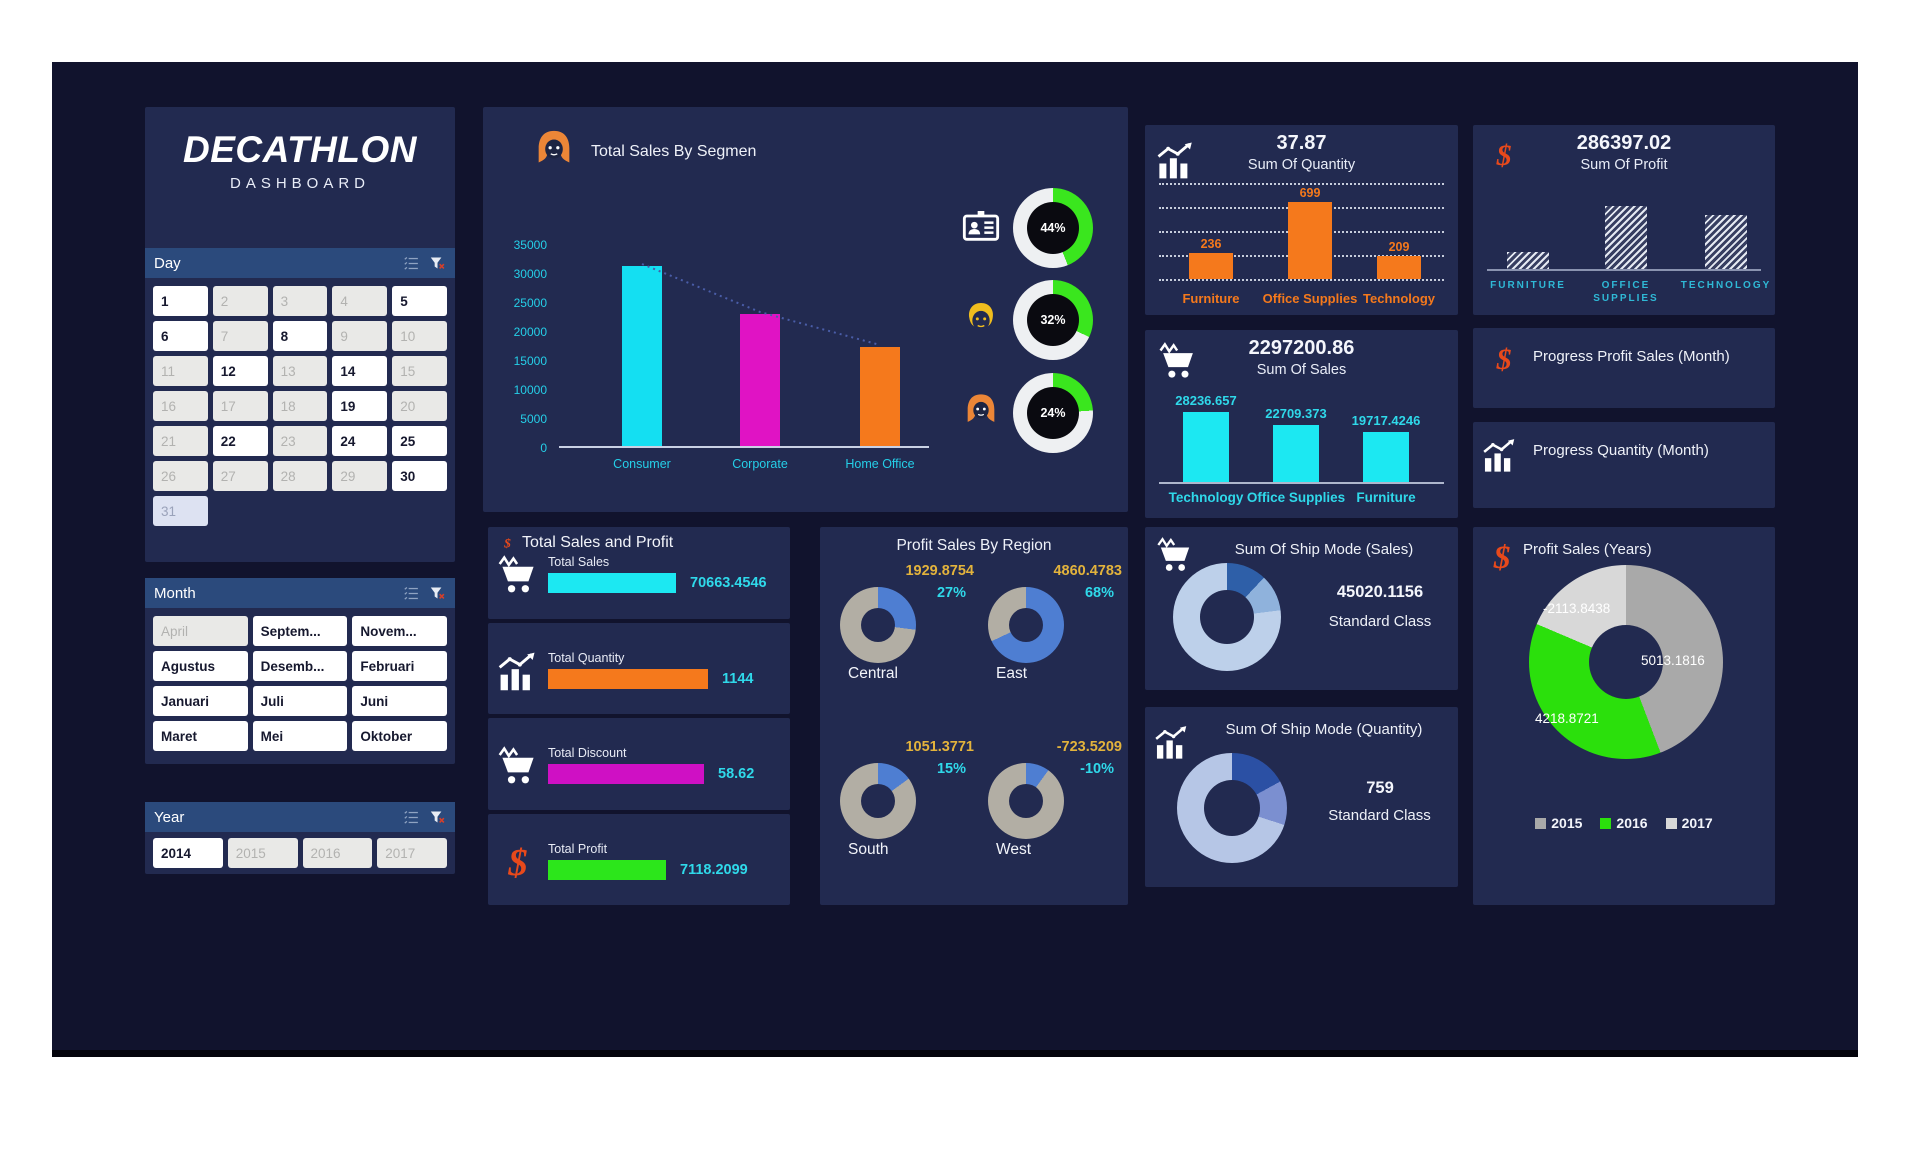  I want to click on ship-sales-title: Sum Of Ship Mode (Sales), so click(1324, 549).